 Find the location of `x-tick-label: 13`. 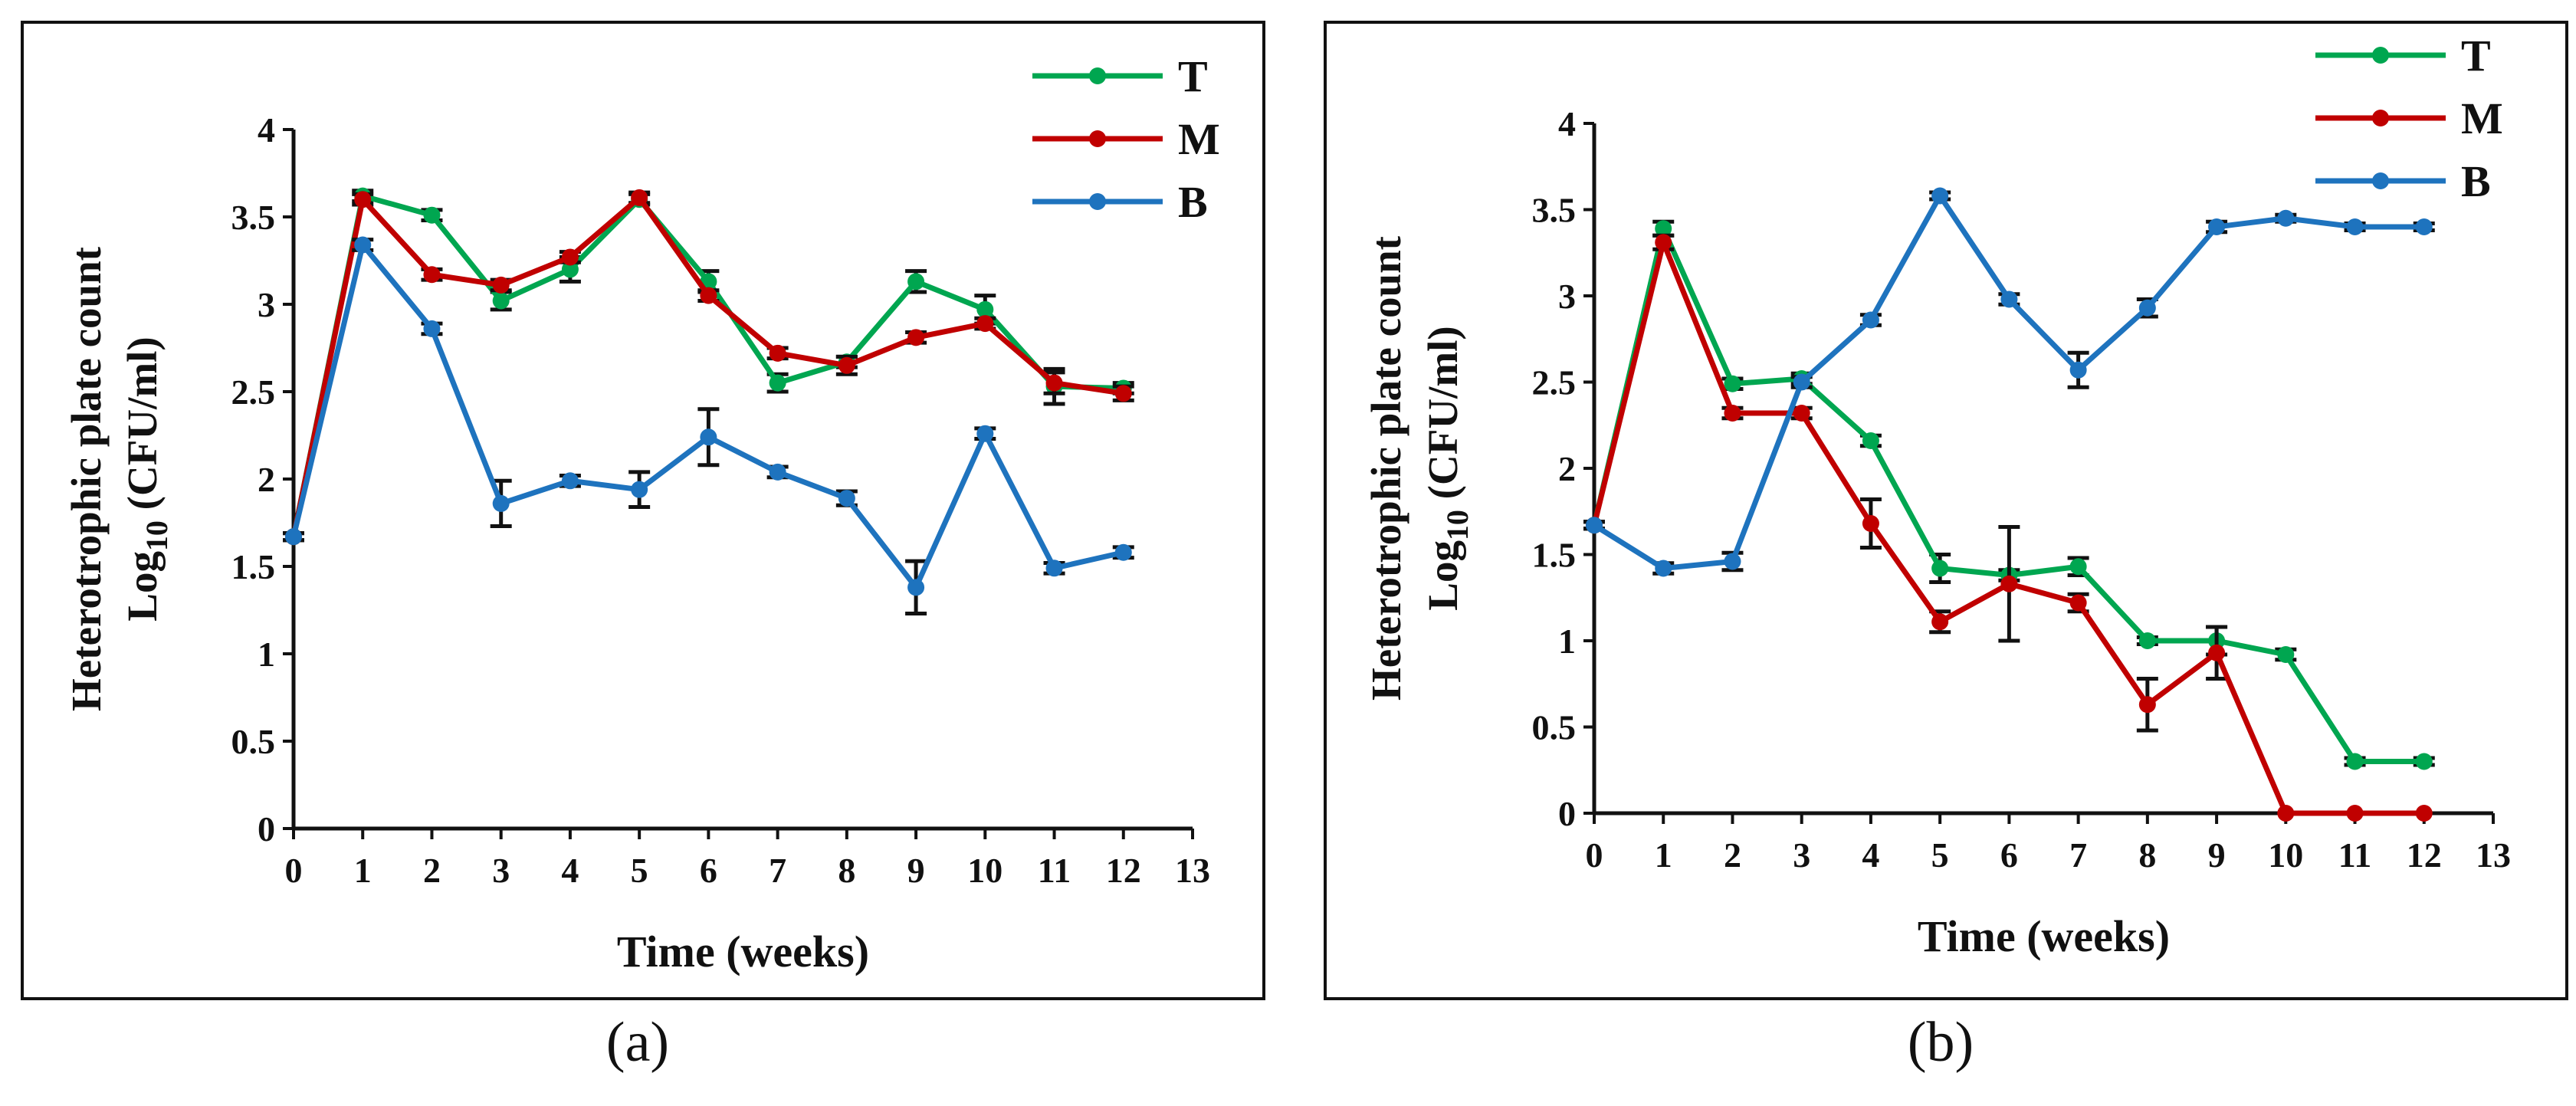

x-tick-label: 13 is located at coordinates (2493, 855).